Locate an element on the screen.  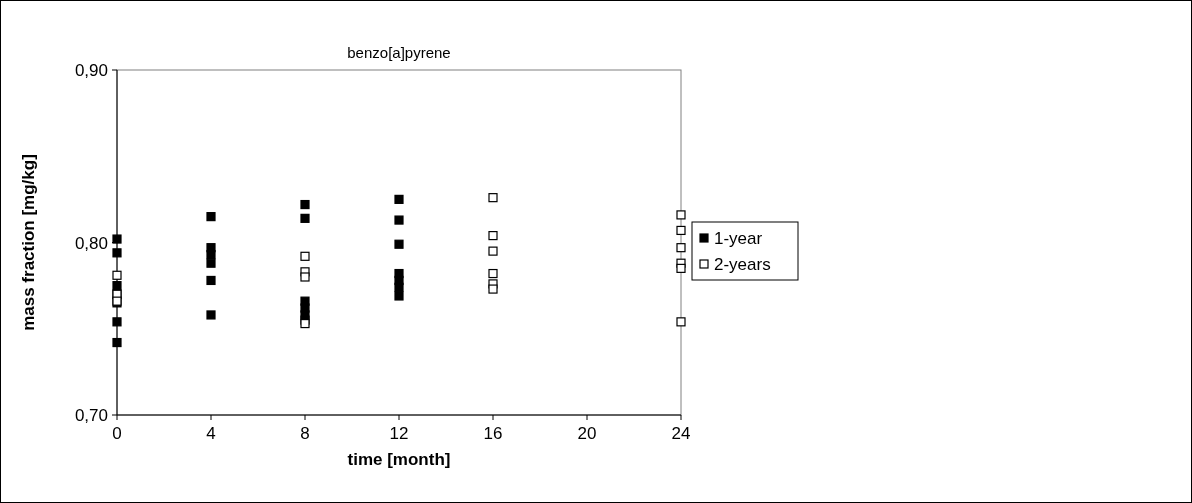
x-tick-label: 0 is located at coordinates (117, 433).